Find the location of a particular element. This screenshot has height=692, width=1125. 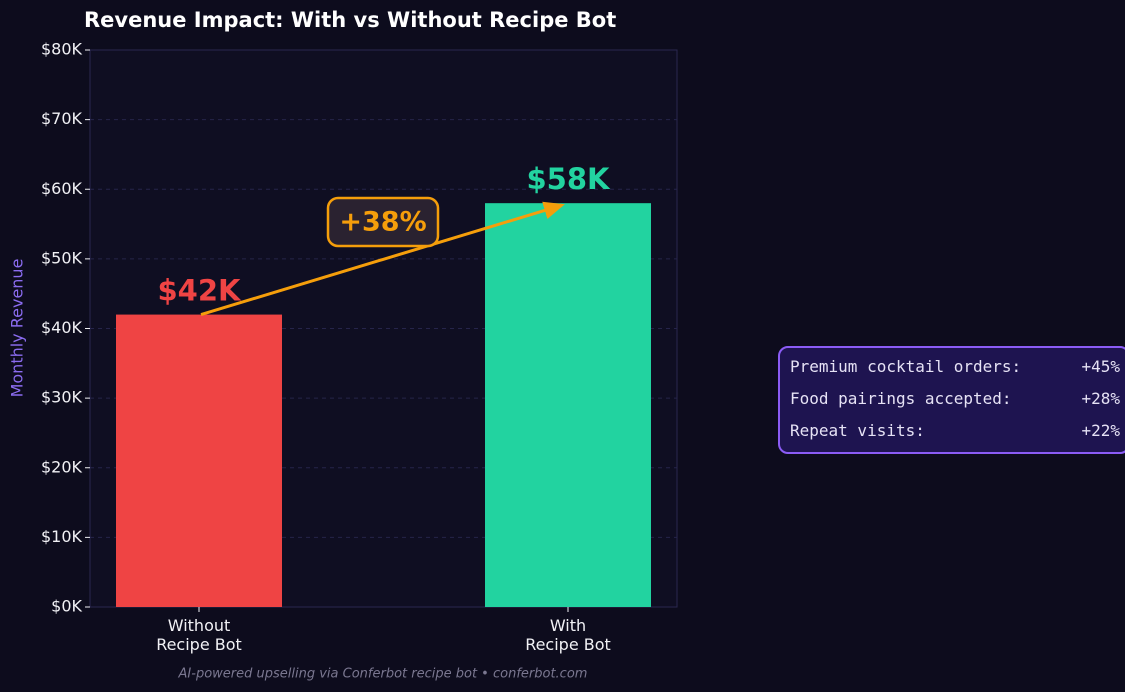

y-tick-label: $80K is located at coordinates (62, 49).